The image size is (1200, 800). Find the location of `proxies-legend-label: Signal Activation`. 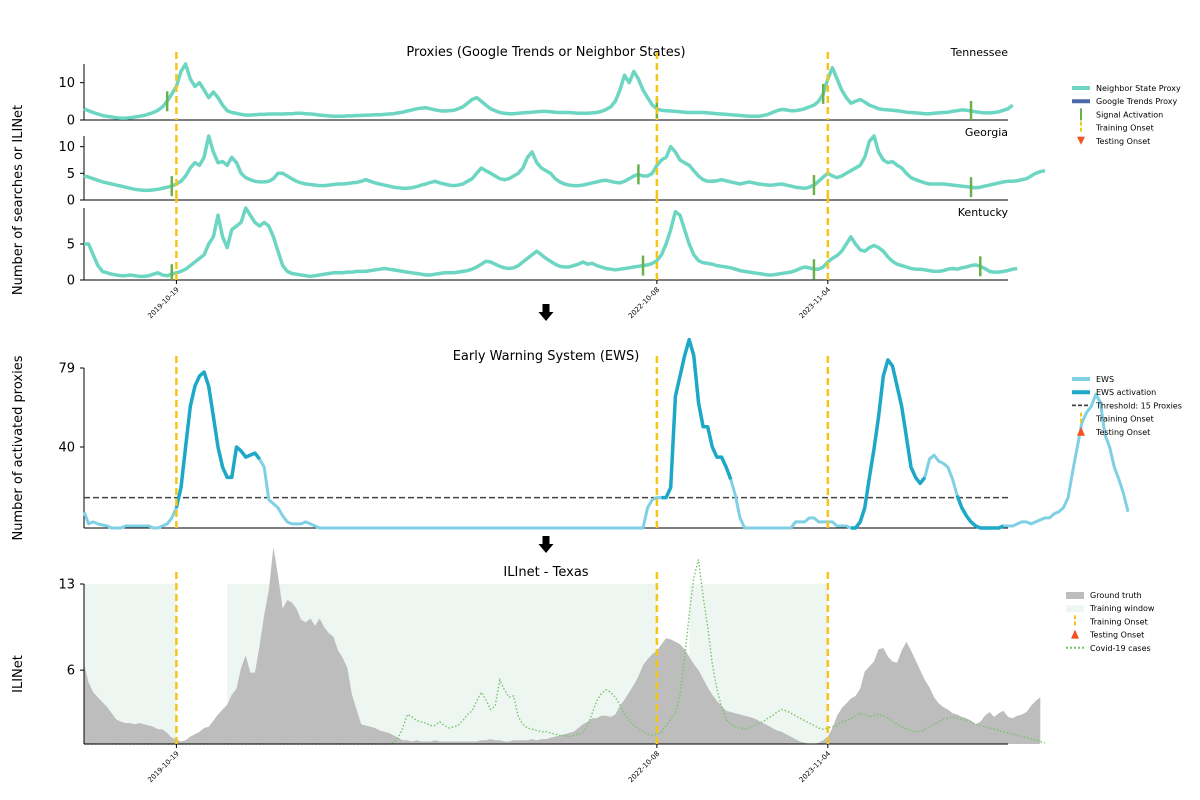

proxies-legend-label: Signal Activation is located at coordinates (1129, 114).